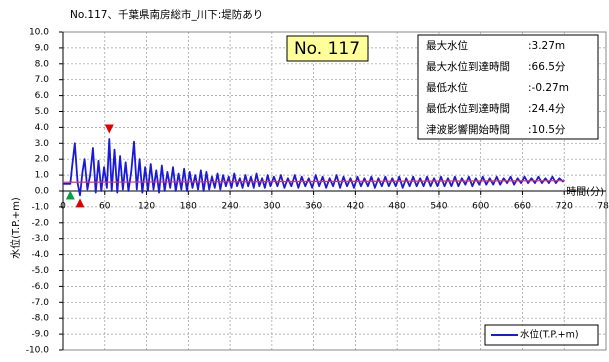  What do you see at coordinates (188, 207) in the screenshot?
I see `x-tick-label: 180` at bounding box center [188, 207].